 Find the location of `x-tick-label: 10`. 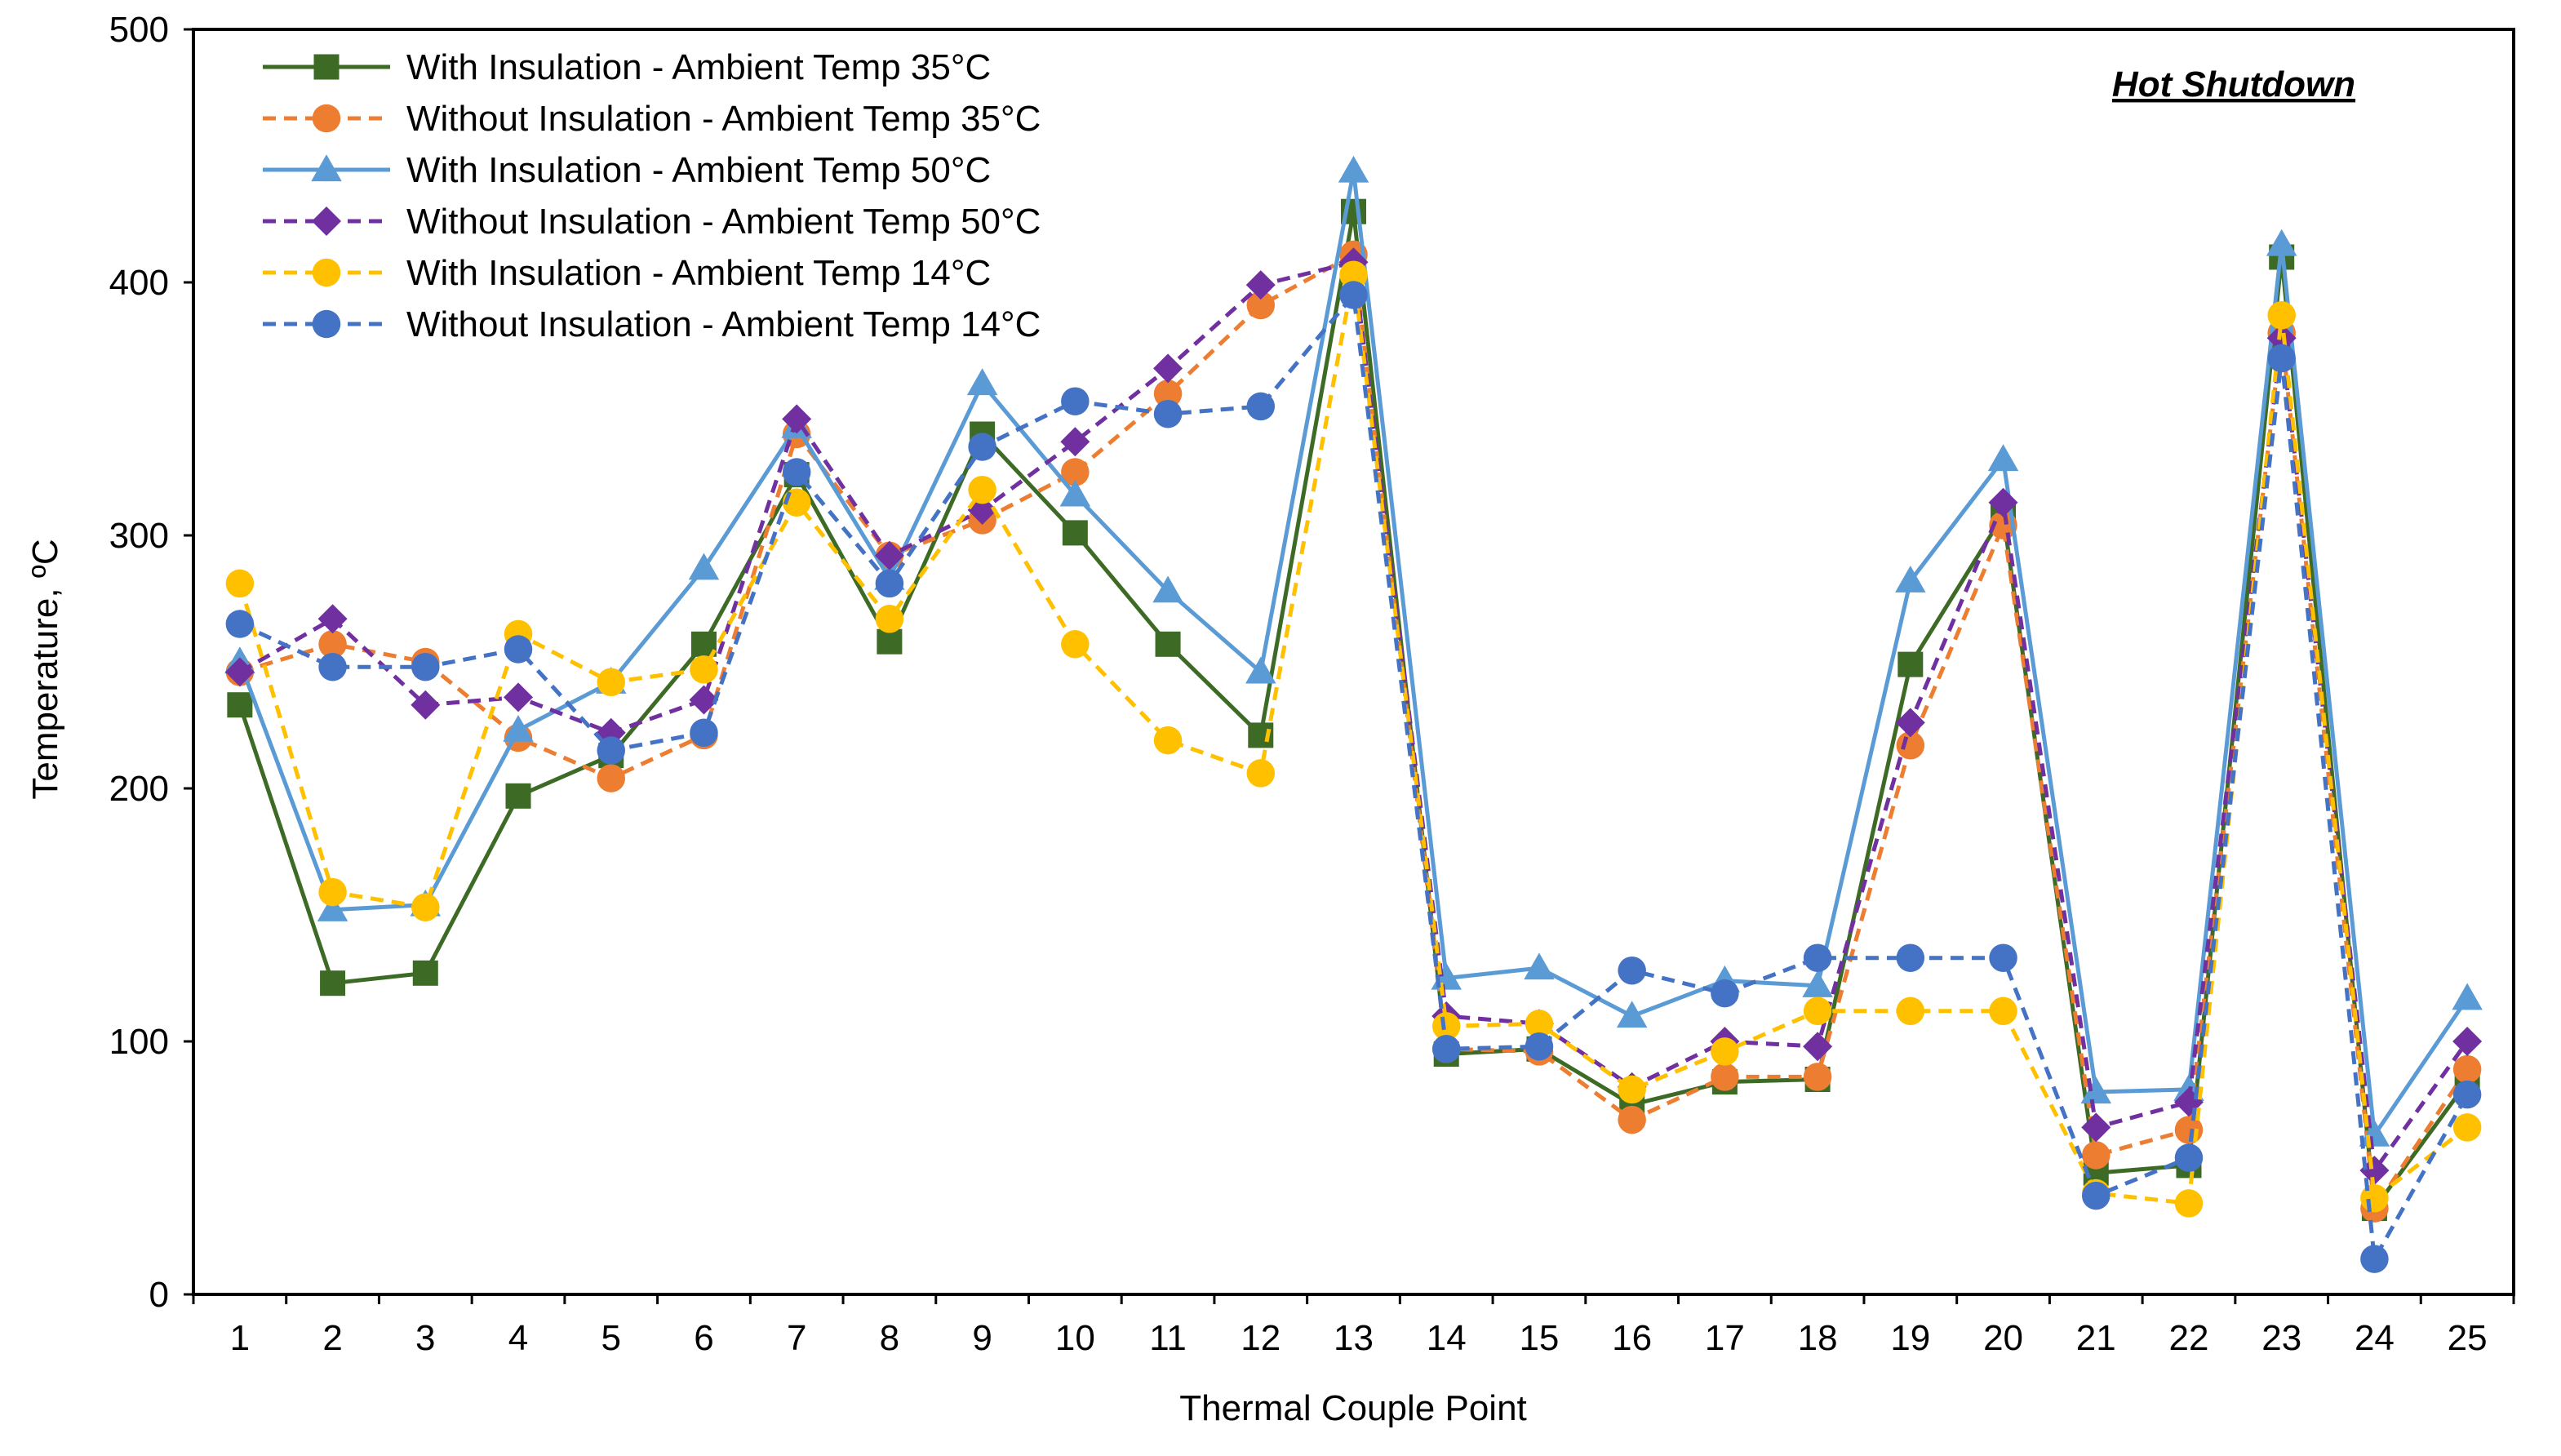

x-tick-label: 10 is located at coordinates (1075, 1338).